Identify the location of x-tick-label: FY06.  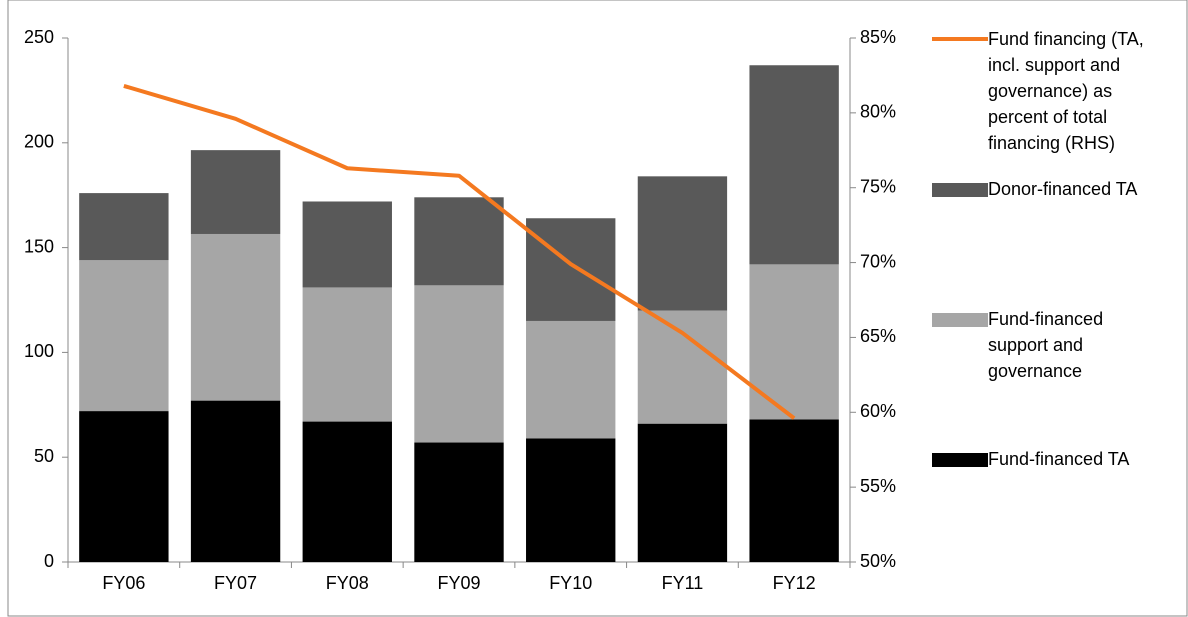
(123, 583).